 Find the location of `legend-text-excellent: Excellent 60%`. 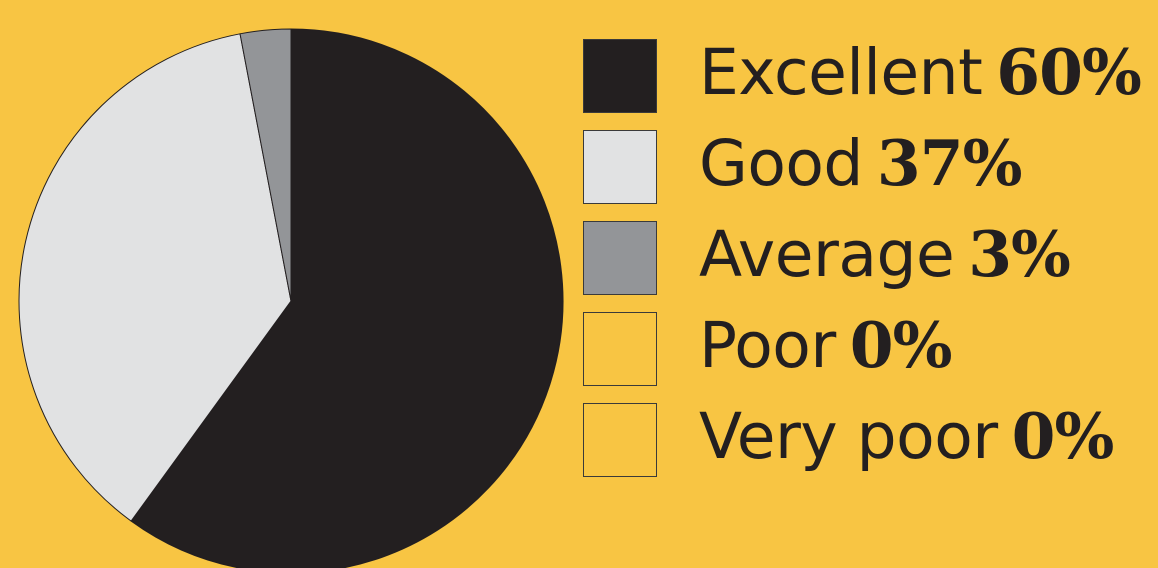

legend-text-excellent: Excellent 60% is located at coordinates (920, 72).